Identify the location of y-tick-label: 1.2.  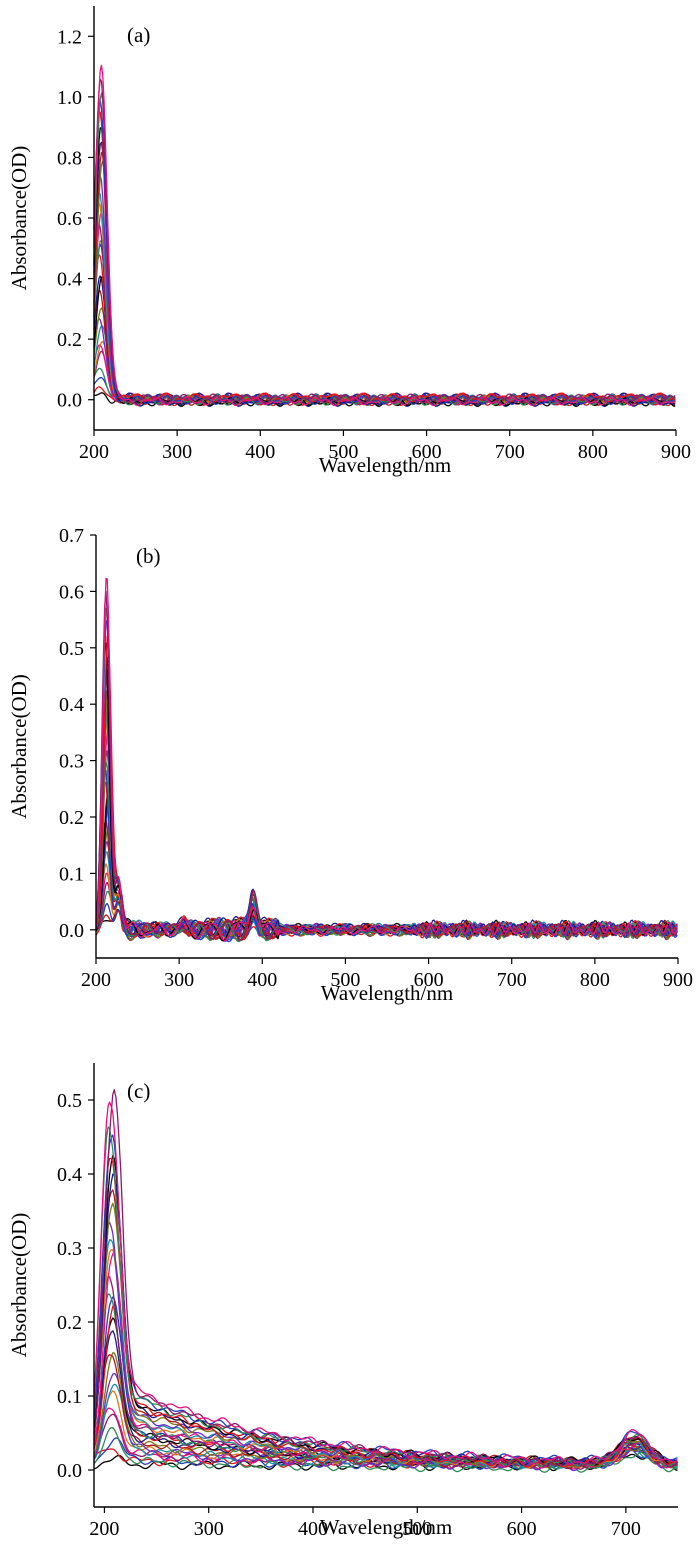
(69, 37).